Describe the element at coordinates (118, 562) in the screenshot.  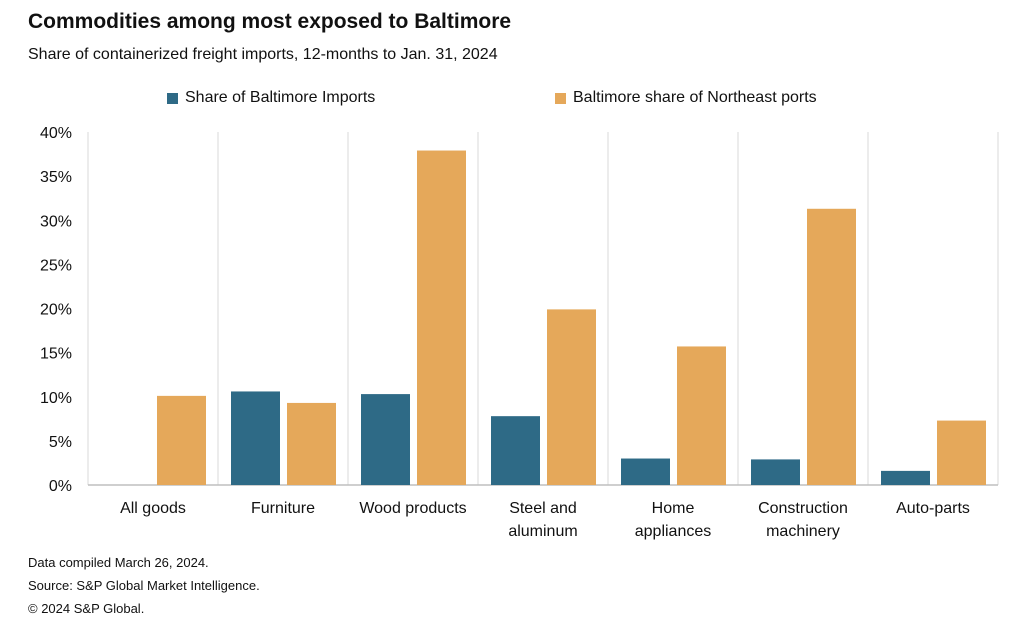
I see `footer-note: Data compiled March 26, 2024.` at that location.